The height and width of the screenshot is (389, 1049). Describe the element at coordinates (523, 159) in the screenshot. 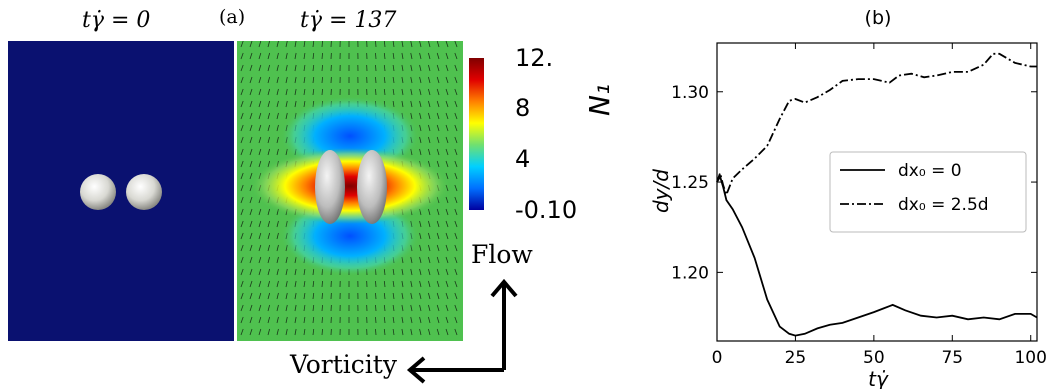

I see `colorbar-tick-4: 4` at that location.